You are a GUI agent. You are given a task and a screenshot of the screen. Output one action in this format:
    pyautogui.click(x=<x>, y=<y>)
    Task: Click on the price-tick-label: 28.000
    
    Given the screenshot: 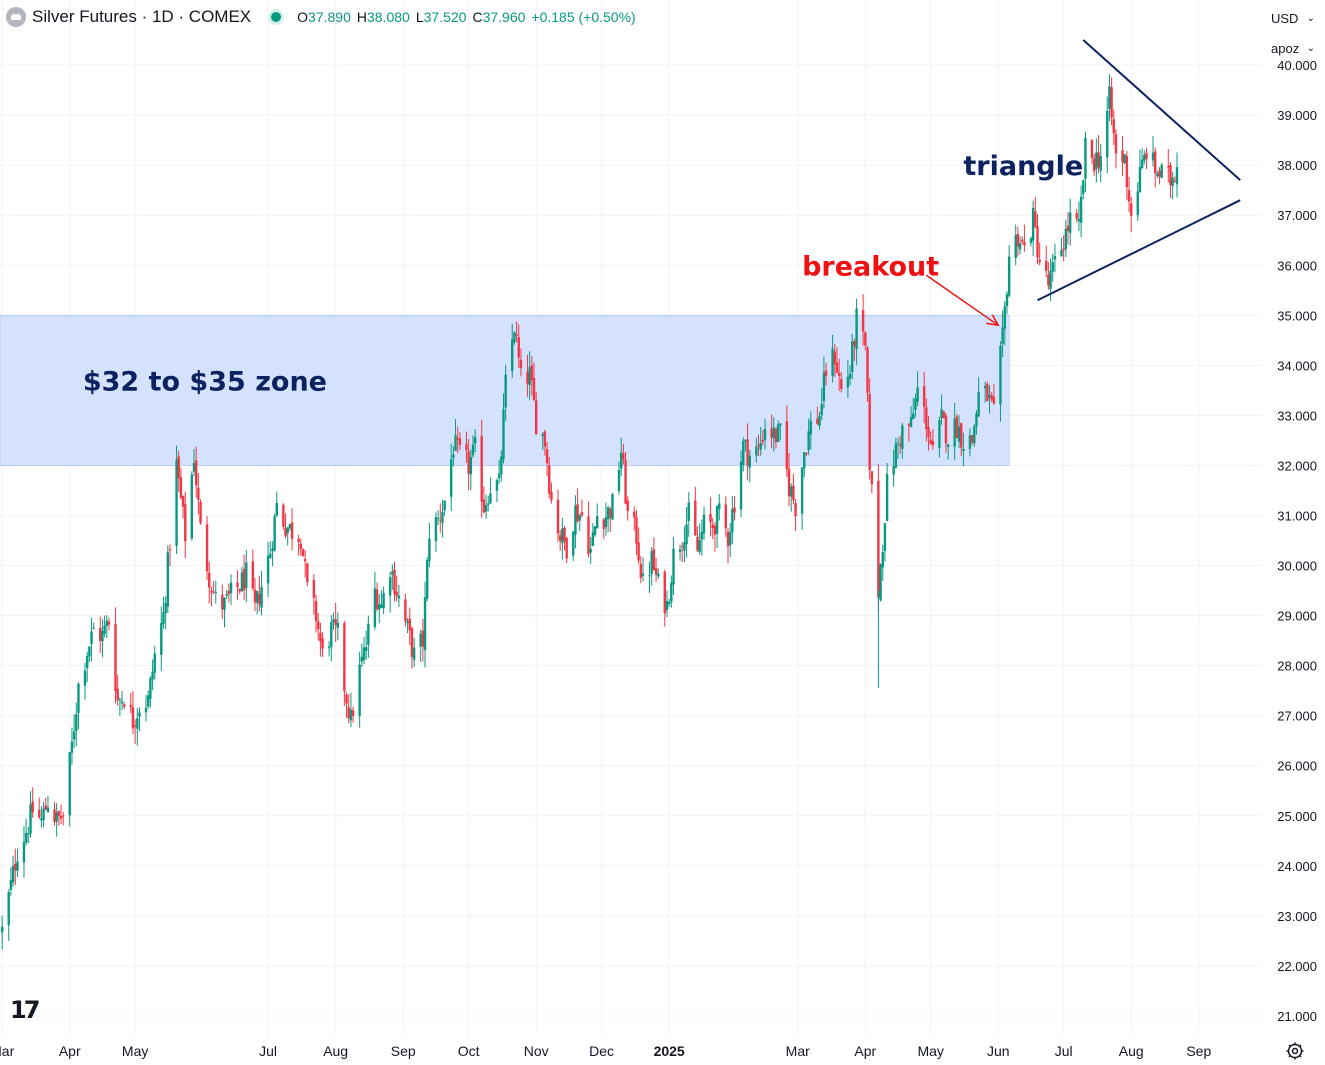 What is the action you would take?
    pyautogui.click(x=1297, y=666)
    